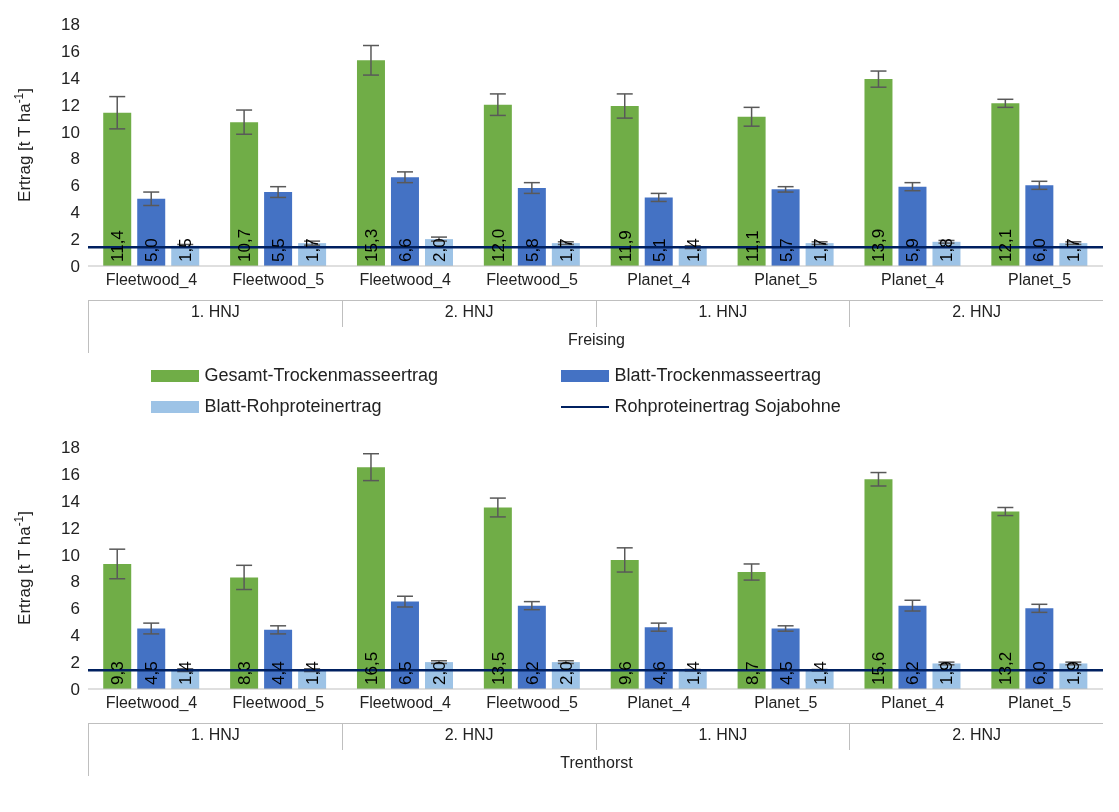  What do you see at coordinates (293, 406) in the screenshot?
I see `legend-label: Blatt-Rohproteinertrag` at bounding box center [293, 406].